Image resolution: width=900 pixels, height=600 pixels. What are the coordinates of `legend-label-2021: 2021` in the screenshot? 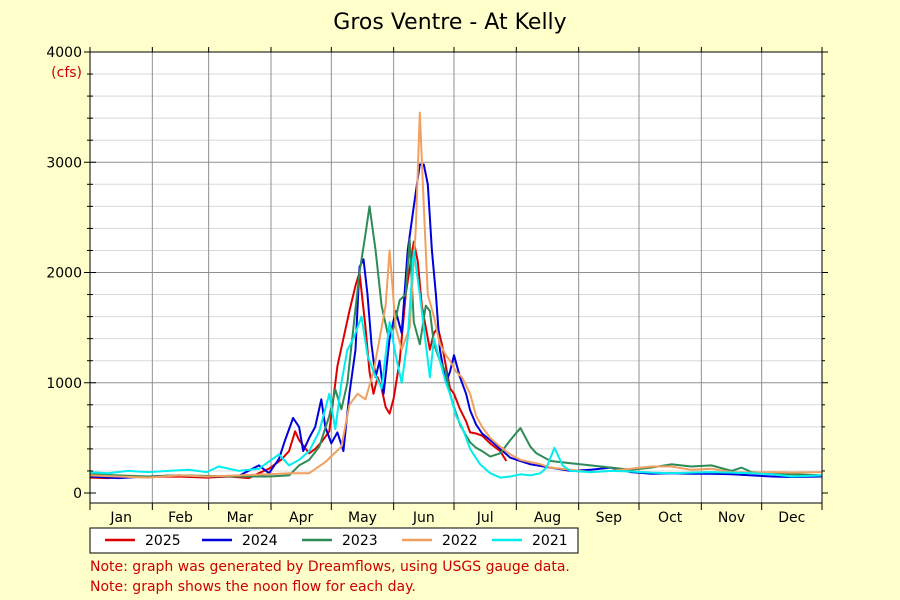 It's located at (550, 541).